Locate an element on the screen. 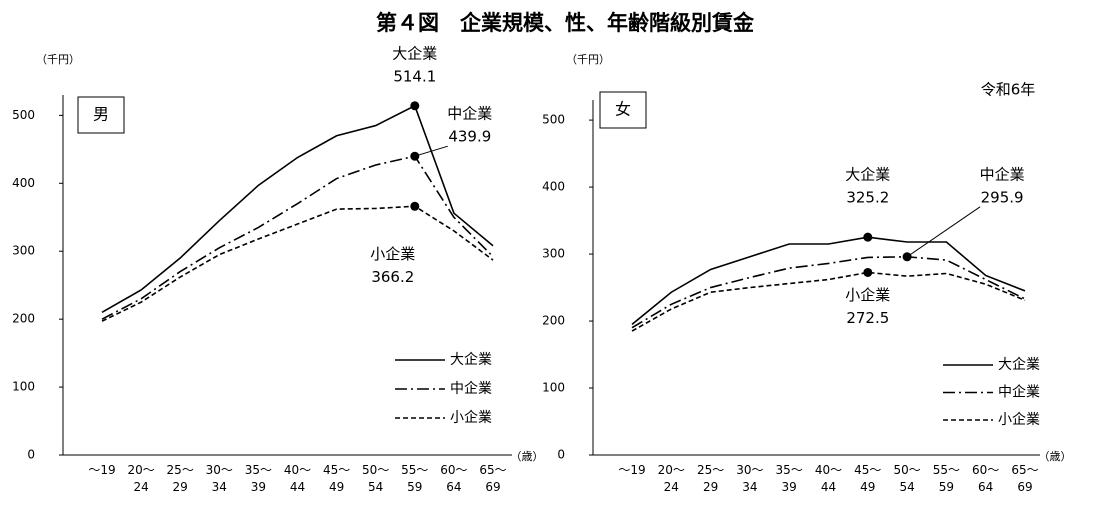 This screenshot has height=514, width=1100. panel-label: 女 is located at coordinates (623, 109).